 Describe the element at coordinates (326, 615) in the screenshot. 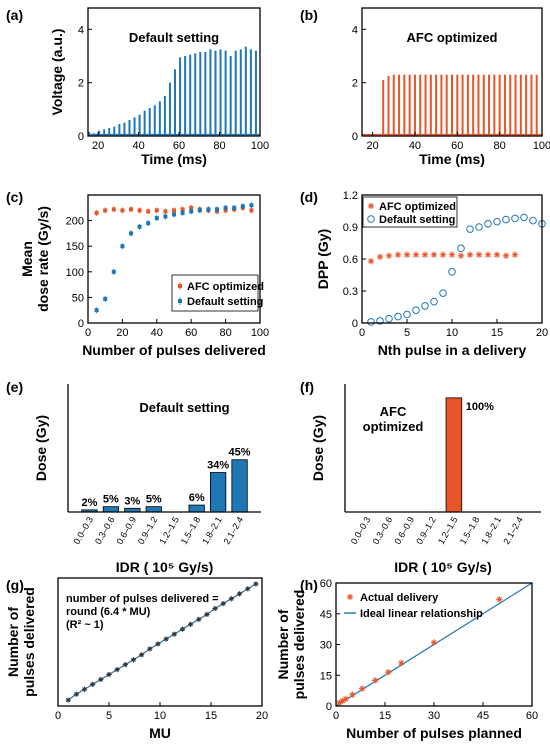

I see `y-tick-label: 45` at that location.